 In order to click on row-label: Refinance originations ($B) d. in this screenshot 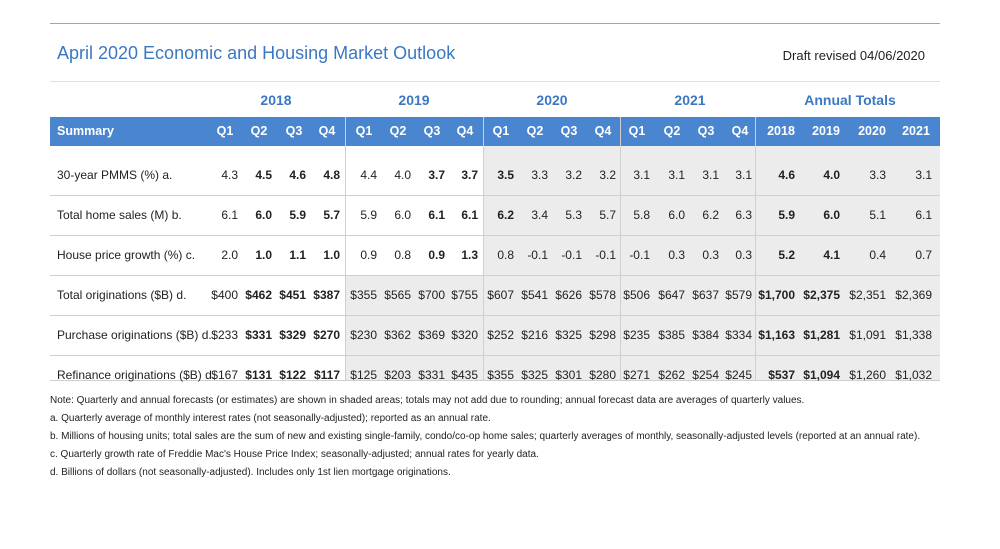, I will do `click(136, 375)`.